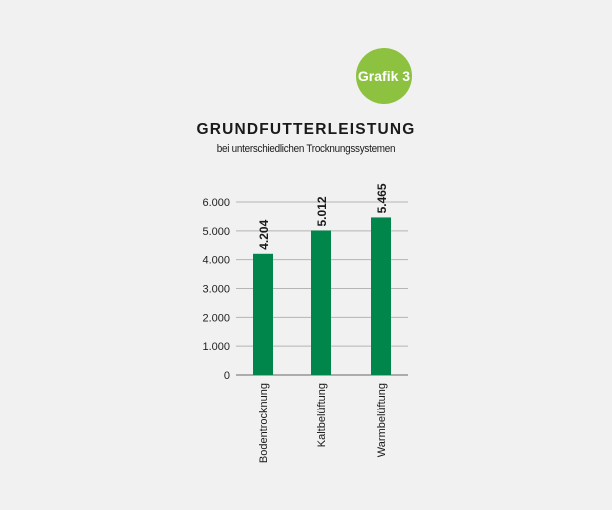 The width and height of the screenshot is (612, 510). I want to click on y-tick-label: 5.000, so click(216, 232).